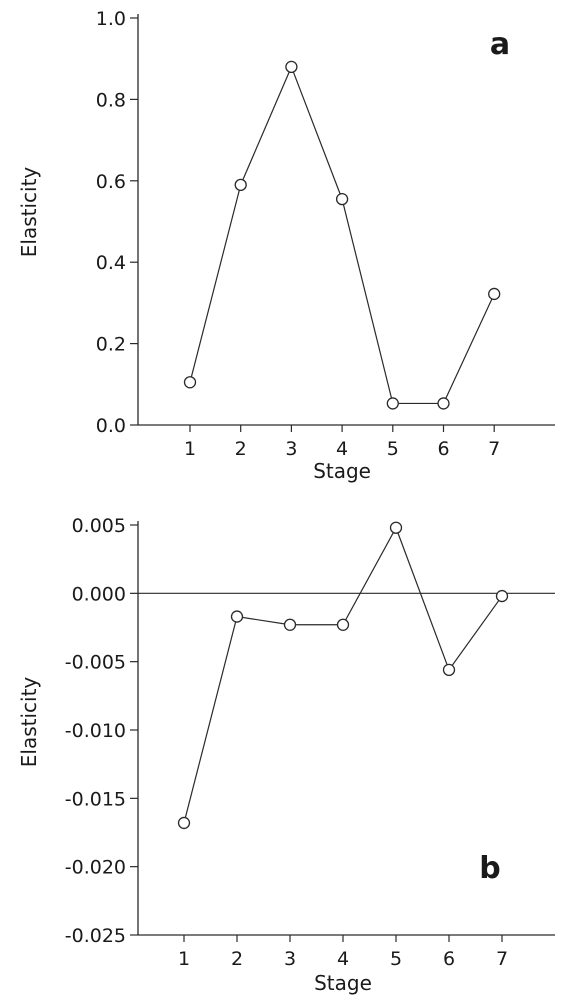 The height and width of the screenshot is (996, 565). What do you see at coordinates (95, 868) in the screenshot?
I see `y-tick-label: -0.020` at bounding box center [95, 868].